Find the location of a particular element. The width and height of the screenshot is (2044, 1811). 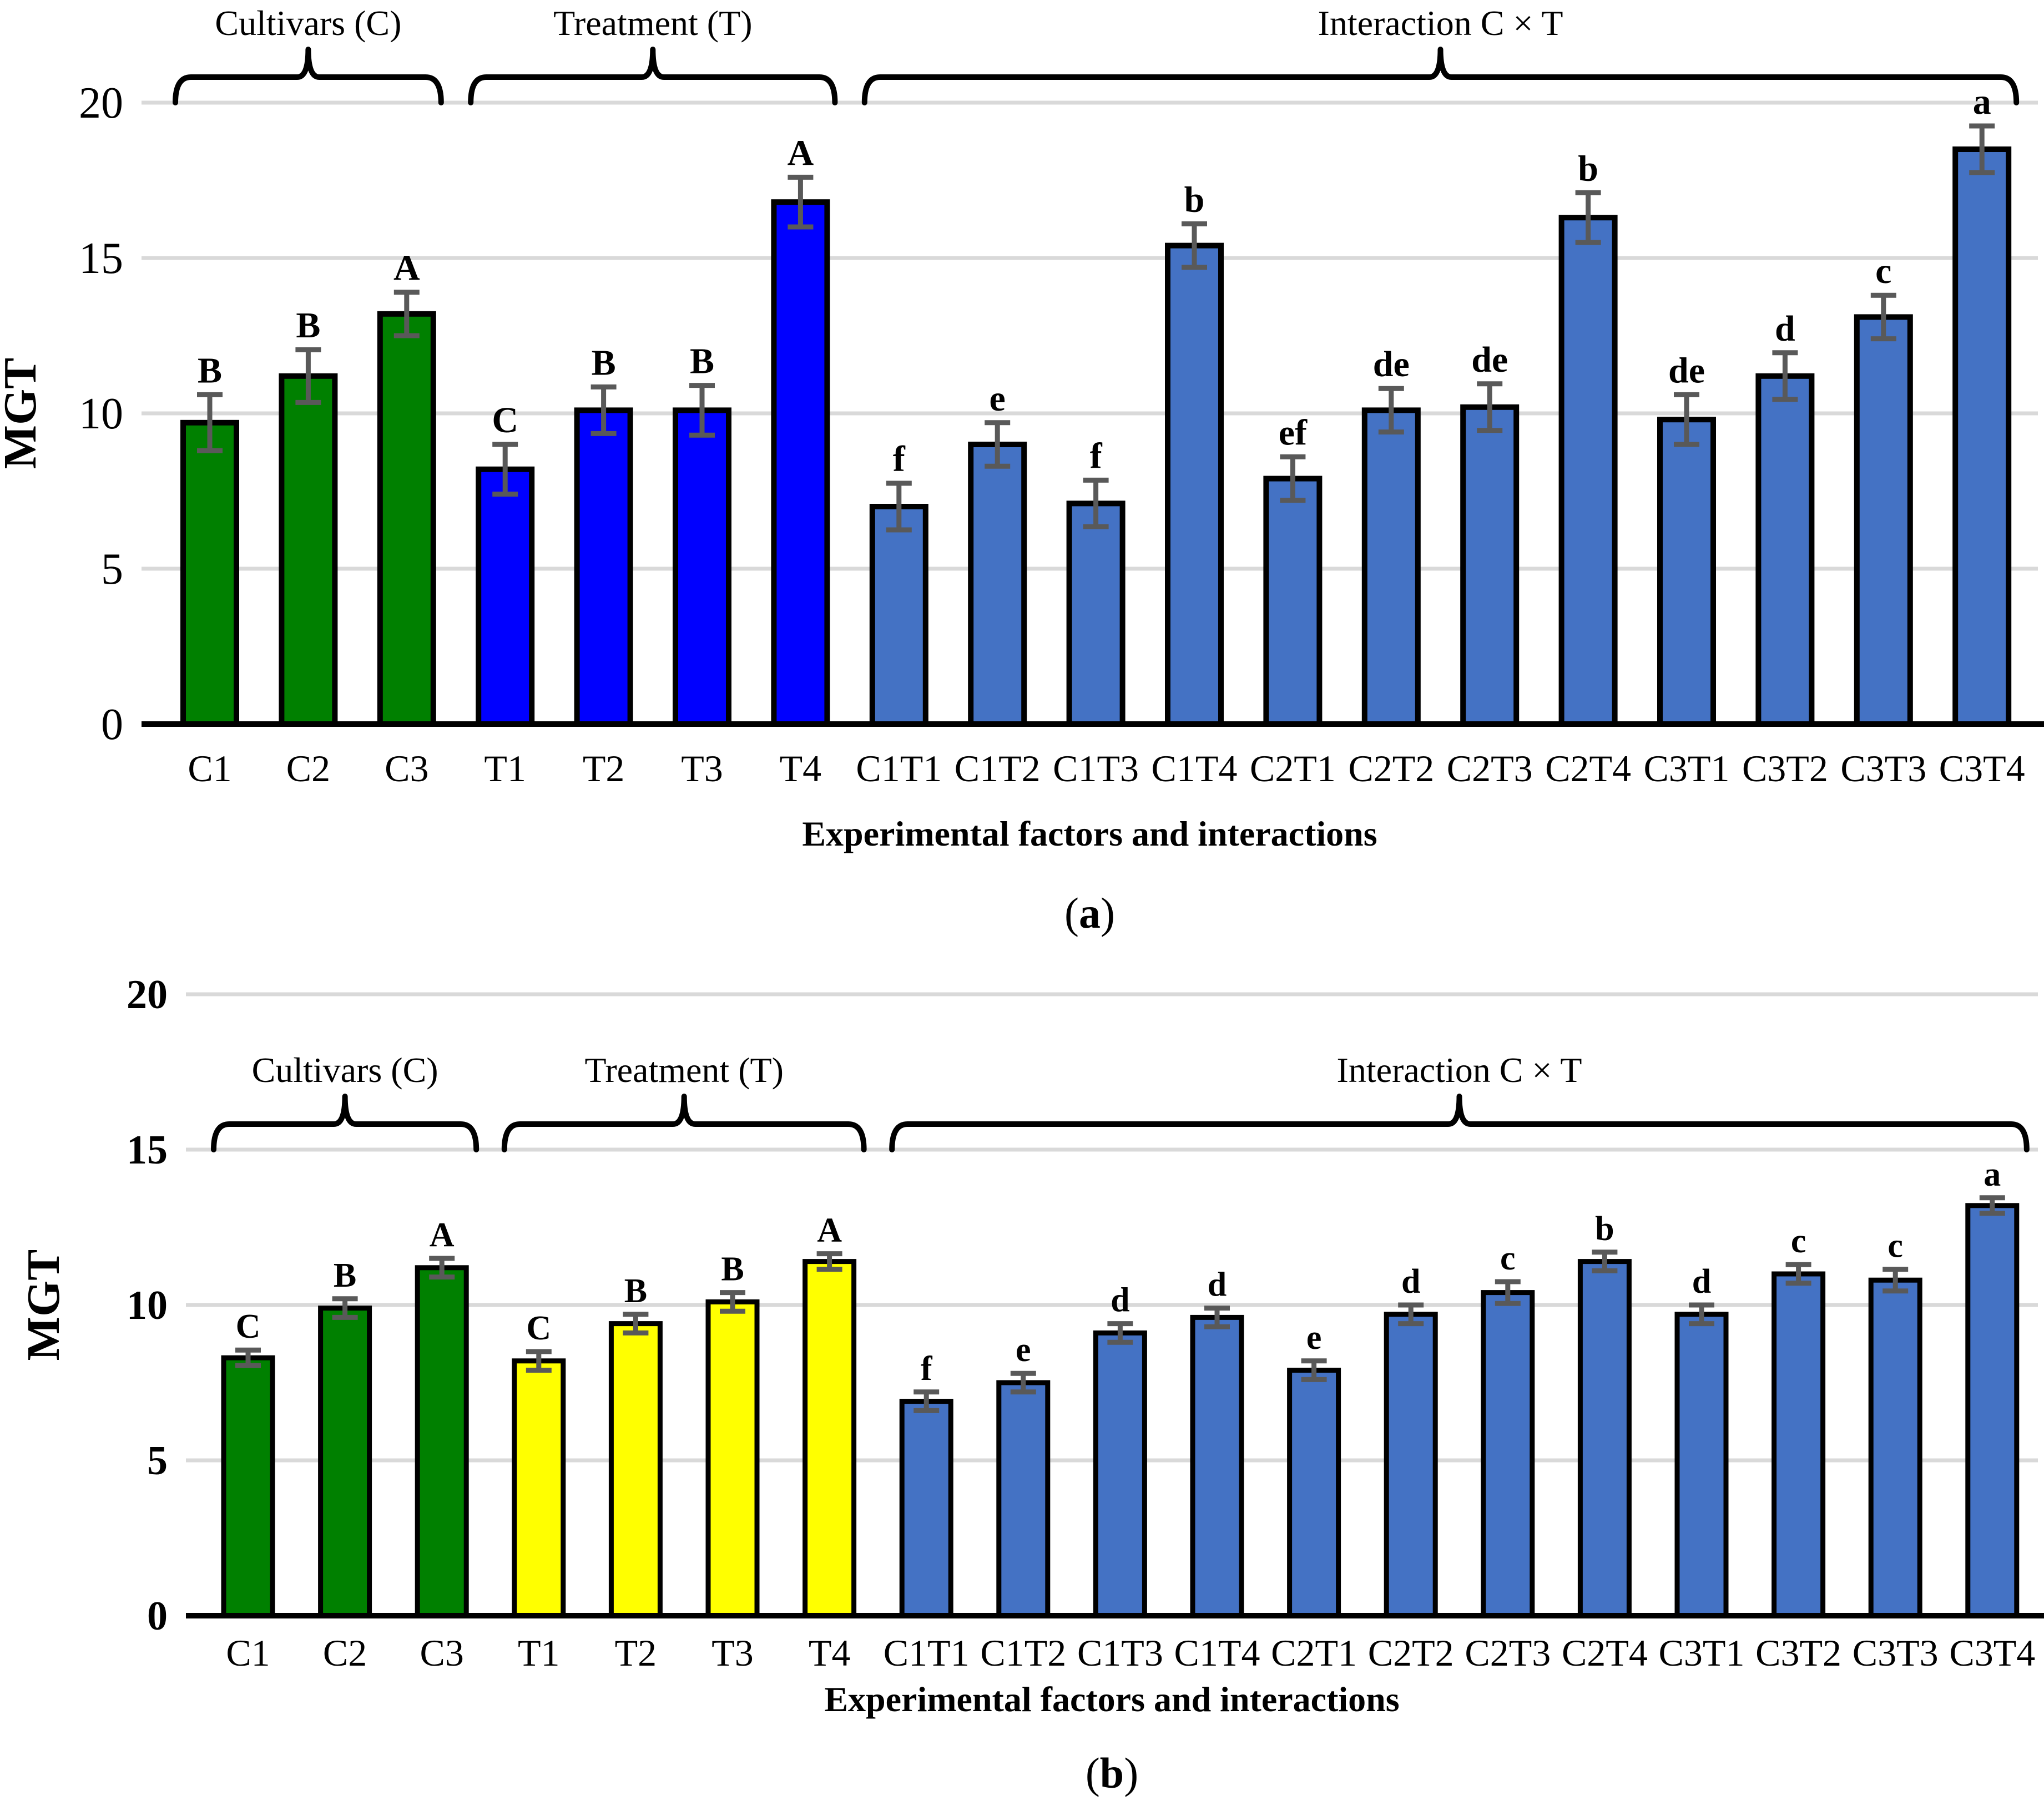

letter-C2T4: b is located at coordinates (1588, 168).